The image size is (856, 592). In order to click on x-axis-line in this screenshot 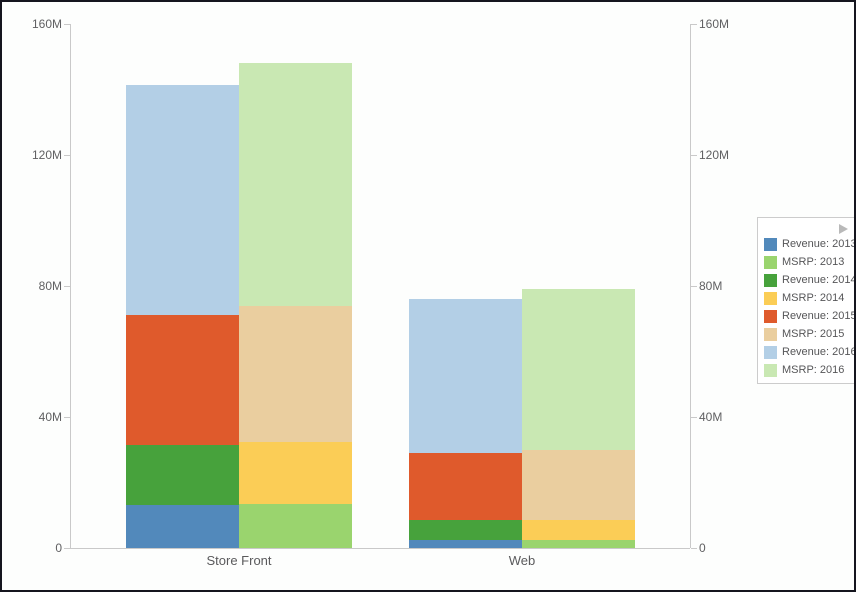, I will do `click(380, 548)`.